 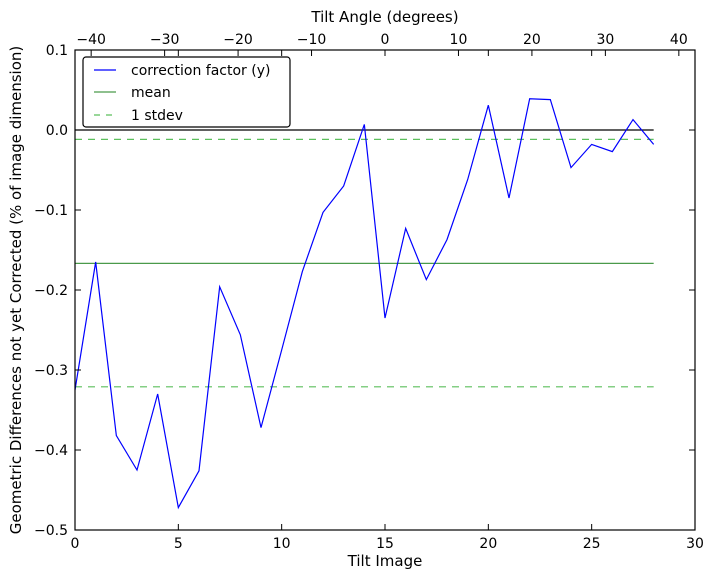 What do you see at coordinates (157, 116) in the screenshot?
I see `legend-label-stdev: 1 stdev` at bounding box center [157, 116].